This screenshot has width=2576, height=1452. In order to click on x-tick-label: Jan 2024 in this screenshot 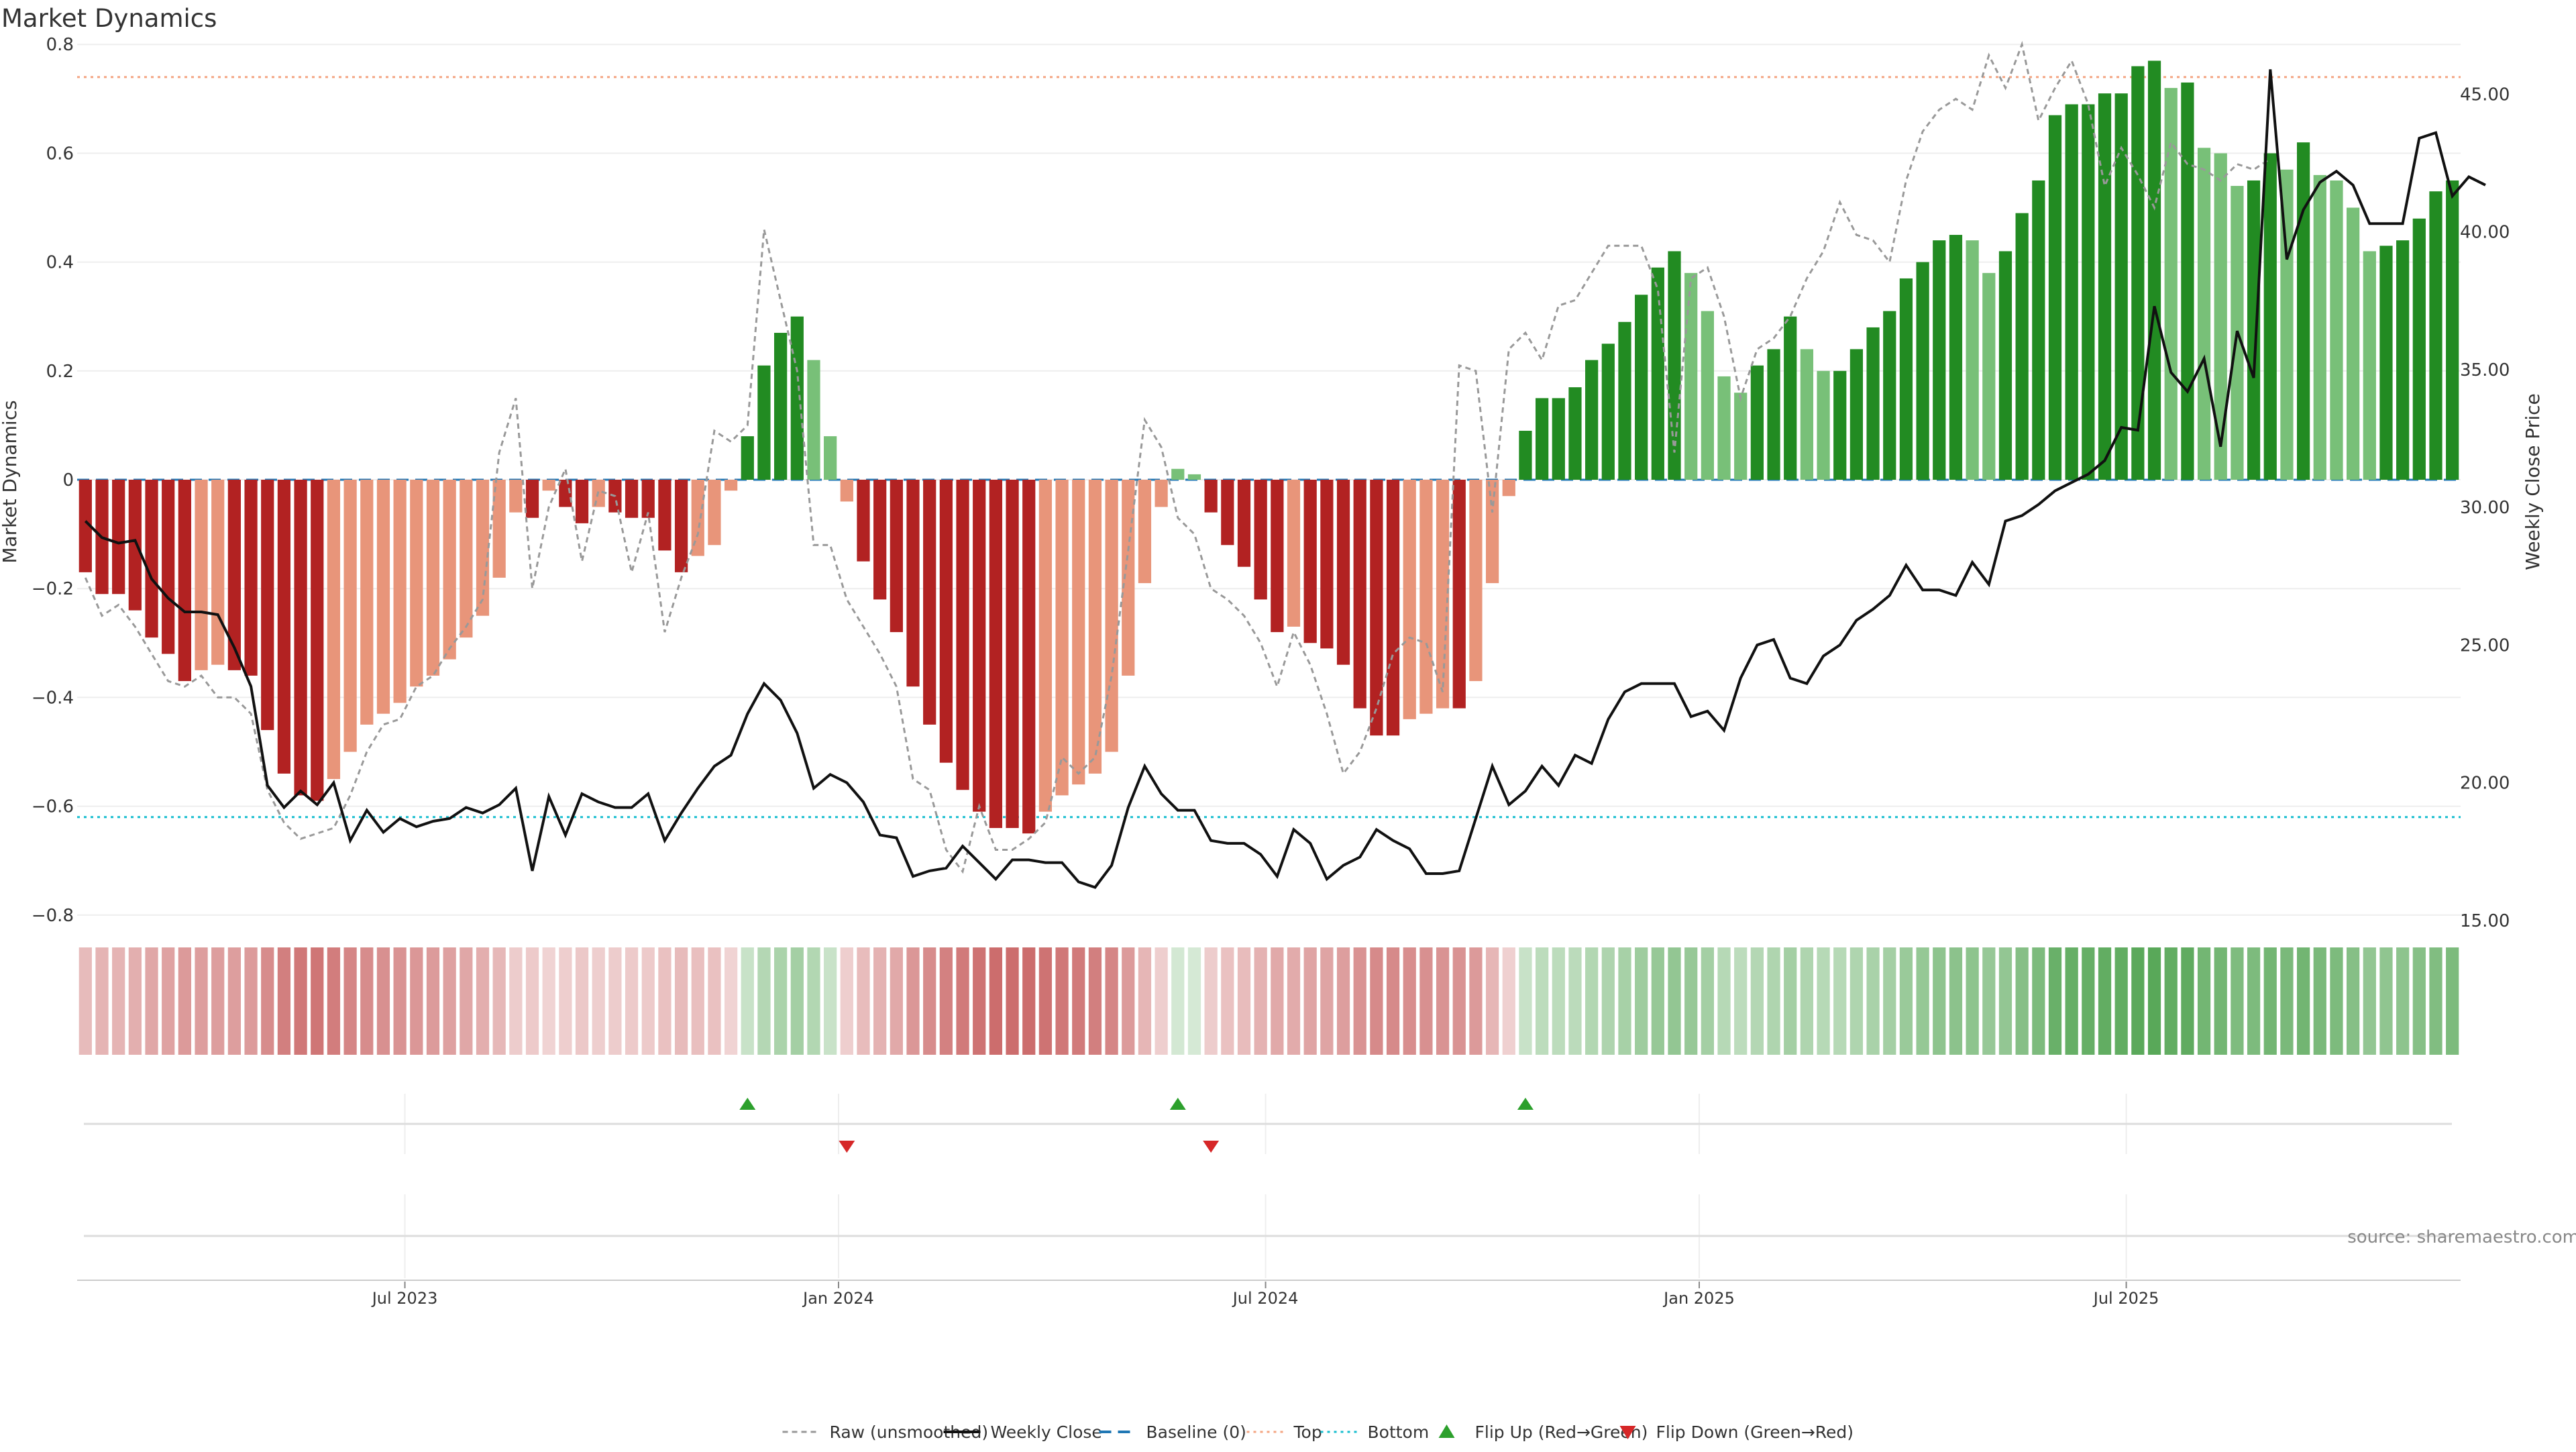, I will do `click(838, 1298)`.